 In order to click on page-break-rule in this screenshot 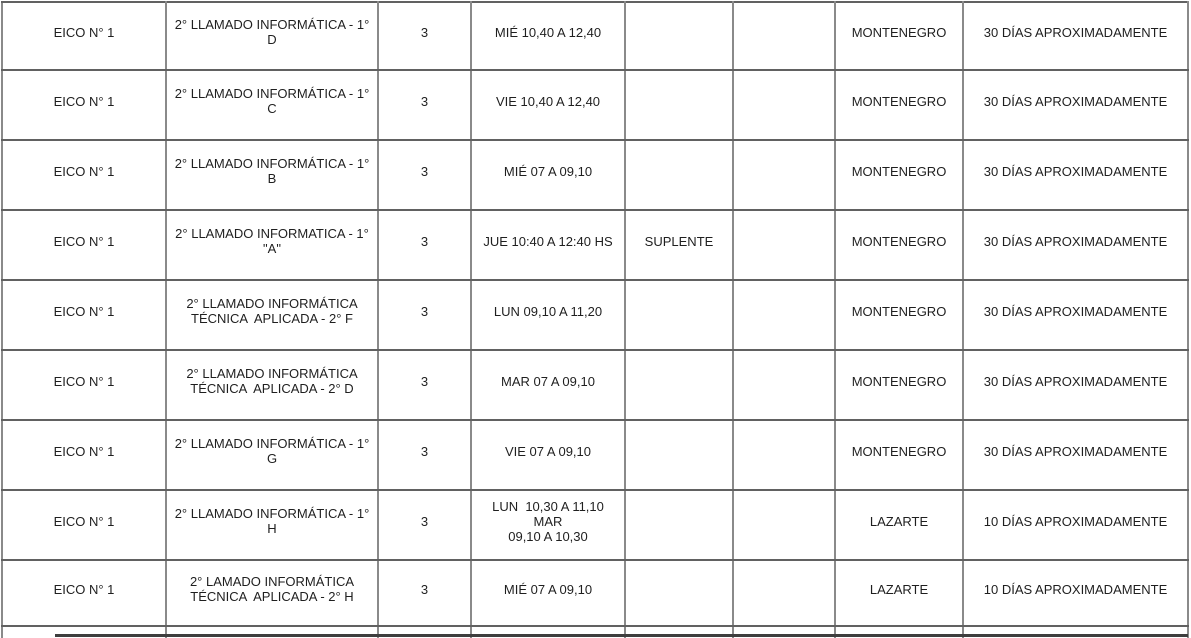, I will do `click(621, 635)`.